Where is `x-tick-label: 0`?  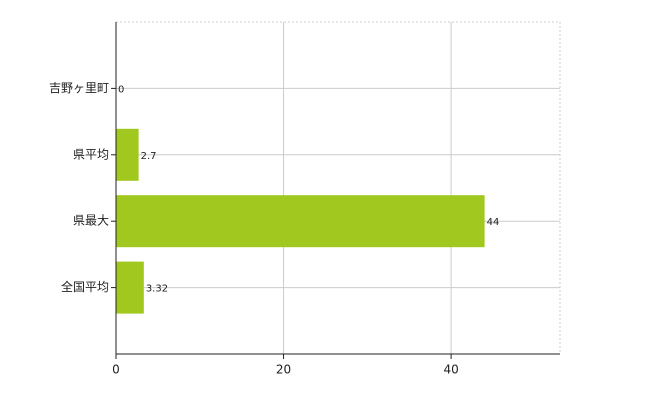
x-tick-label: 0 is located at coordinates (116, 370).